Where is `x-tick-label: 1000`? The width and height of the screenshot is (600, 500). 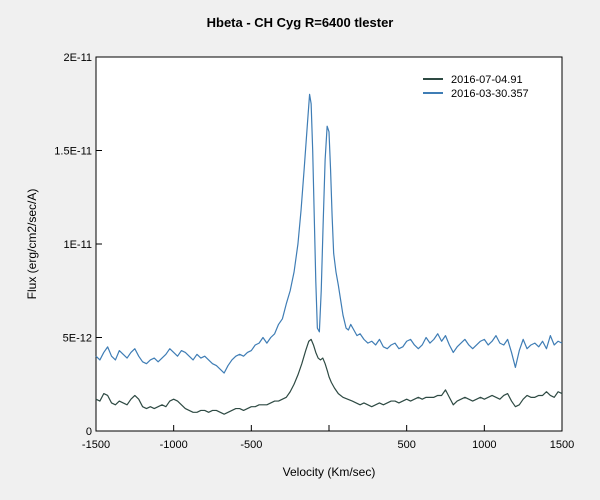
x-tick-label: 1000 is located at coordinates (484, 445).